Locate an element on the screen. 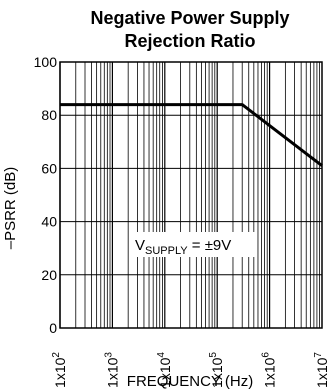 The height and width of the screenshot is (391, 334). chart-title: Negative Power Supply is located at coordinates (189, 18).